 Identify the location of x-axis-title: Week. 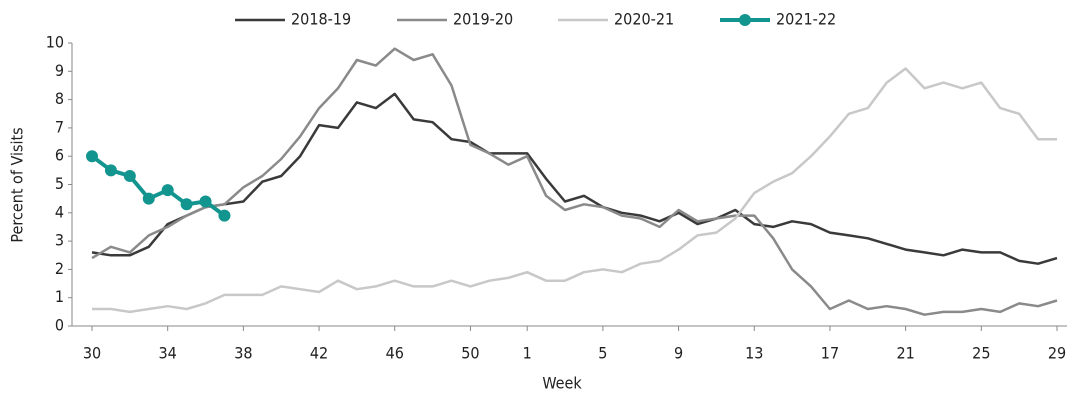
(562, 383).